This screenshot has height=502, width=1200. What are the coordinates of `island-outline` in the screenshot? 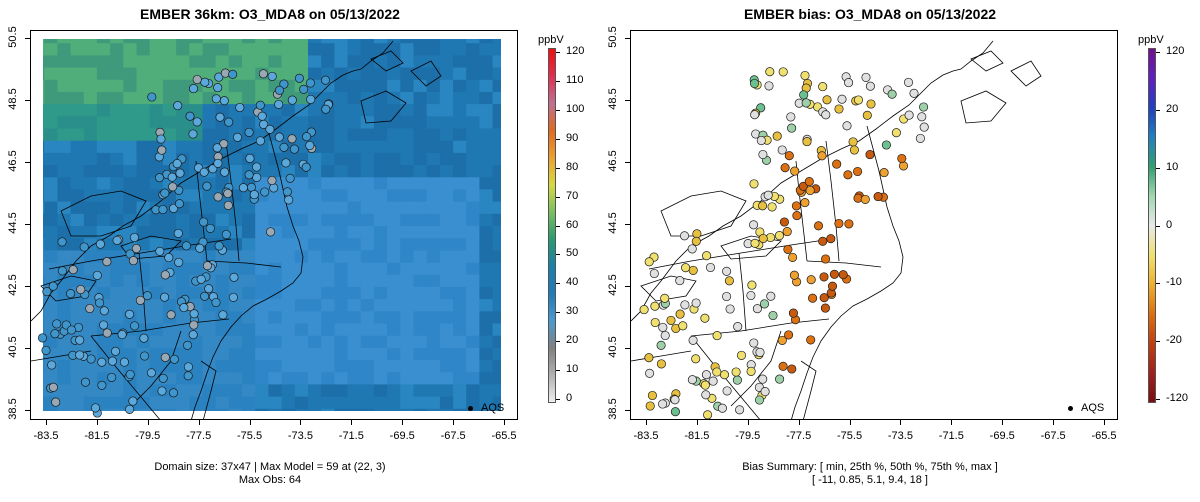 It's located at (383, 107).